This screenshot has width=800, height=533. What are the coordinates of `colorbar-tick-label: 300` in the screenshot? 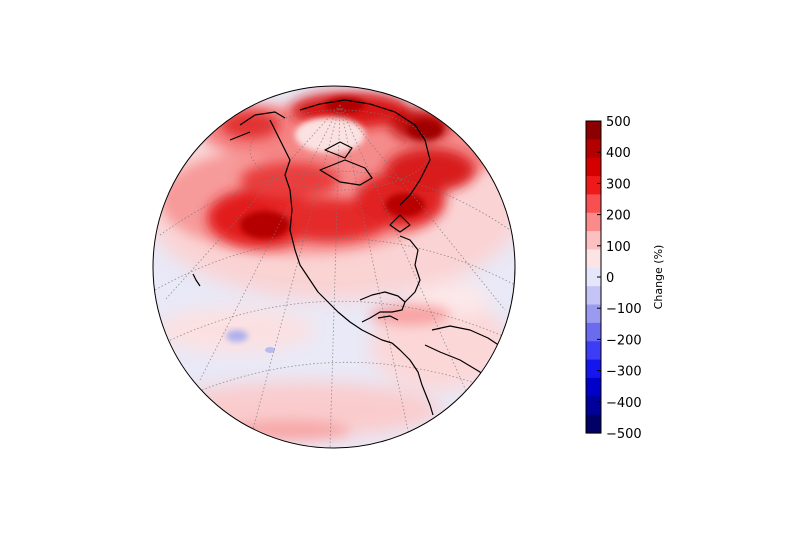 It's located at (618, 184).